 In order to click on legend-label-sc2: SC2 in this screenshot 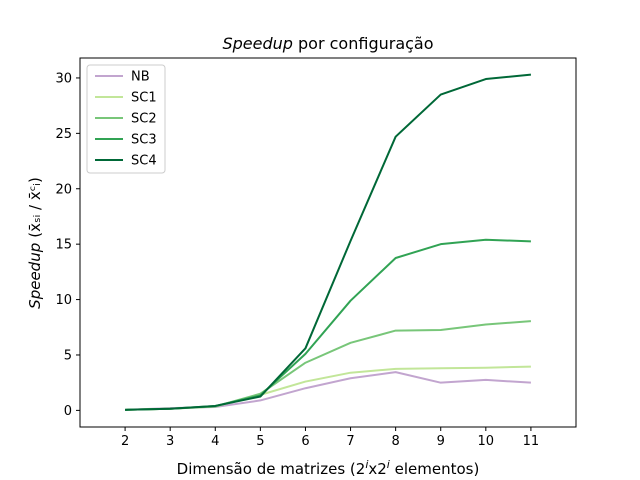, I will do `click(144, 119)`.